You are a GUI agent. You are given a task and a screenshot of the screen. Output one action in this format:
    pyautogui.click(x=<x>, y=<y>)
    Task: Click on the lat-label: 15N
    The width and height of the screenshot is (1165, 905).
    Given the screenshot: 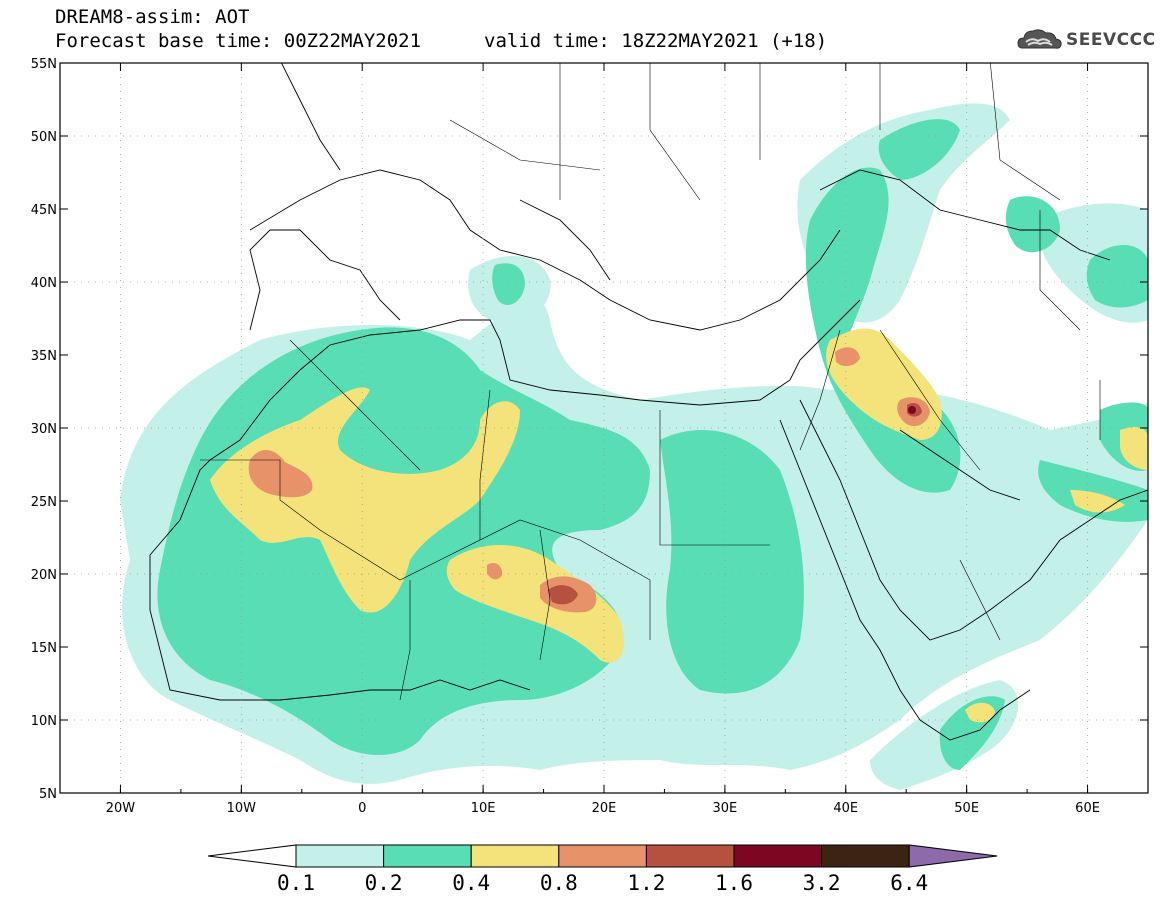 What is the action you would take?
    pyautogui.click(x=44, y=648)
    